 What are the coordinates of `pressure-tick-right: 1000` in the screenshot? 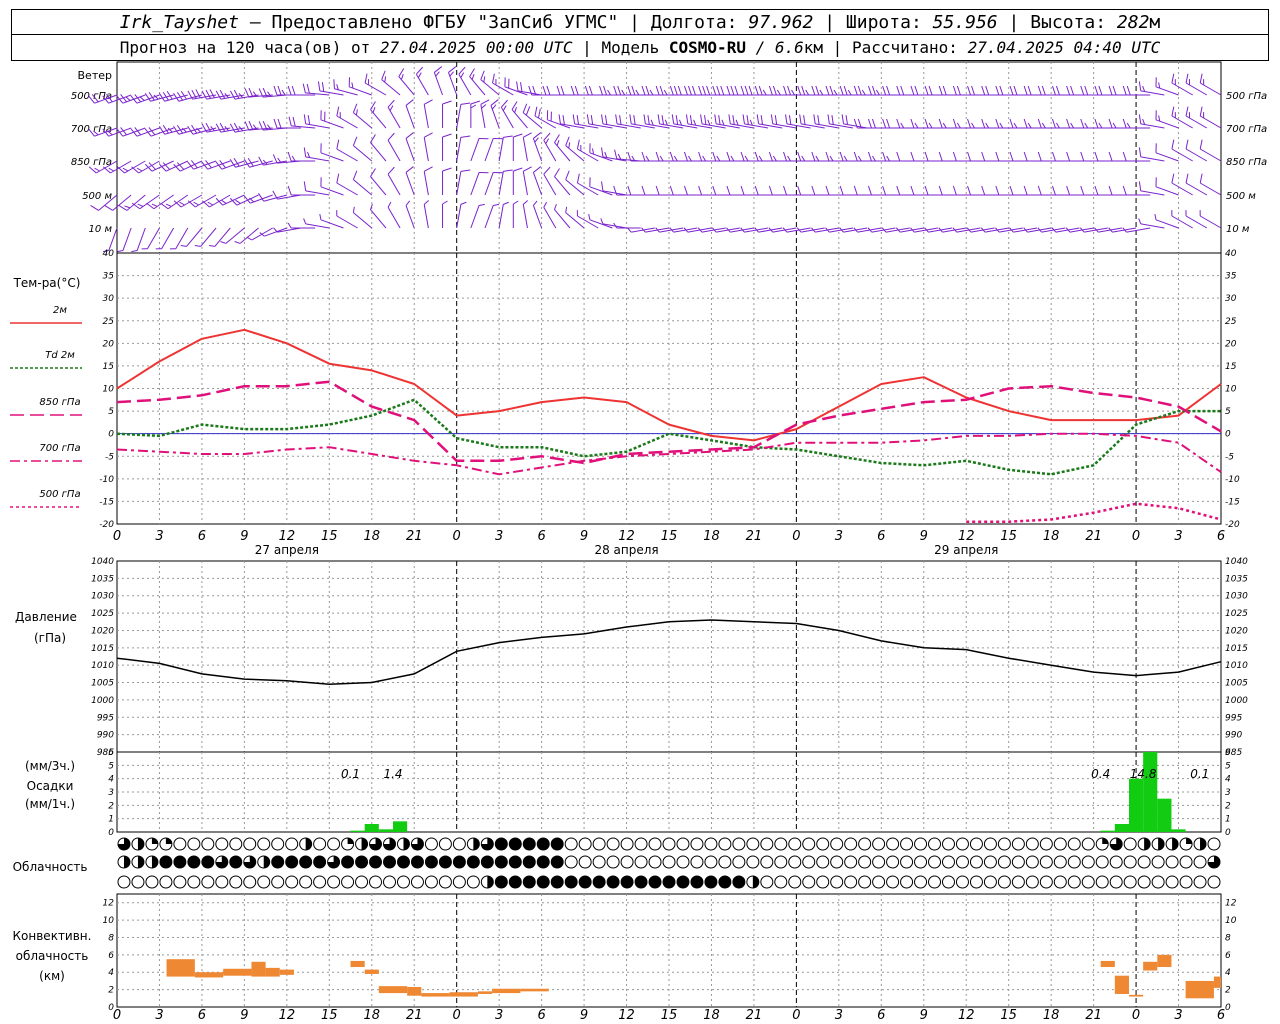 It's located at (1236, 701).